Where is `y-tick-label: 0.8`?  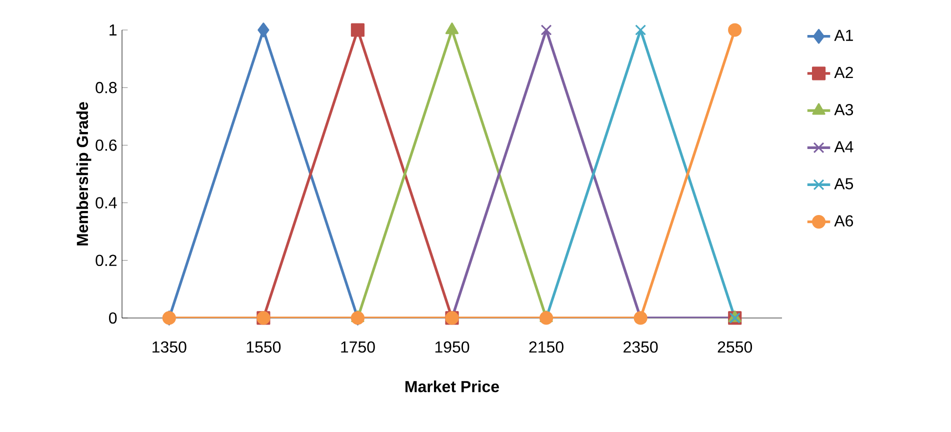 y-tick-label: 0.8 is located at coordinates (106, 88).